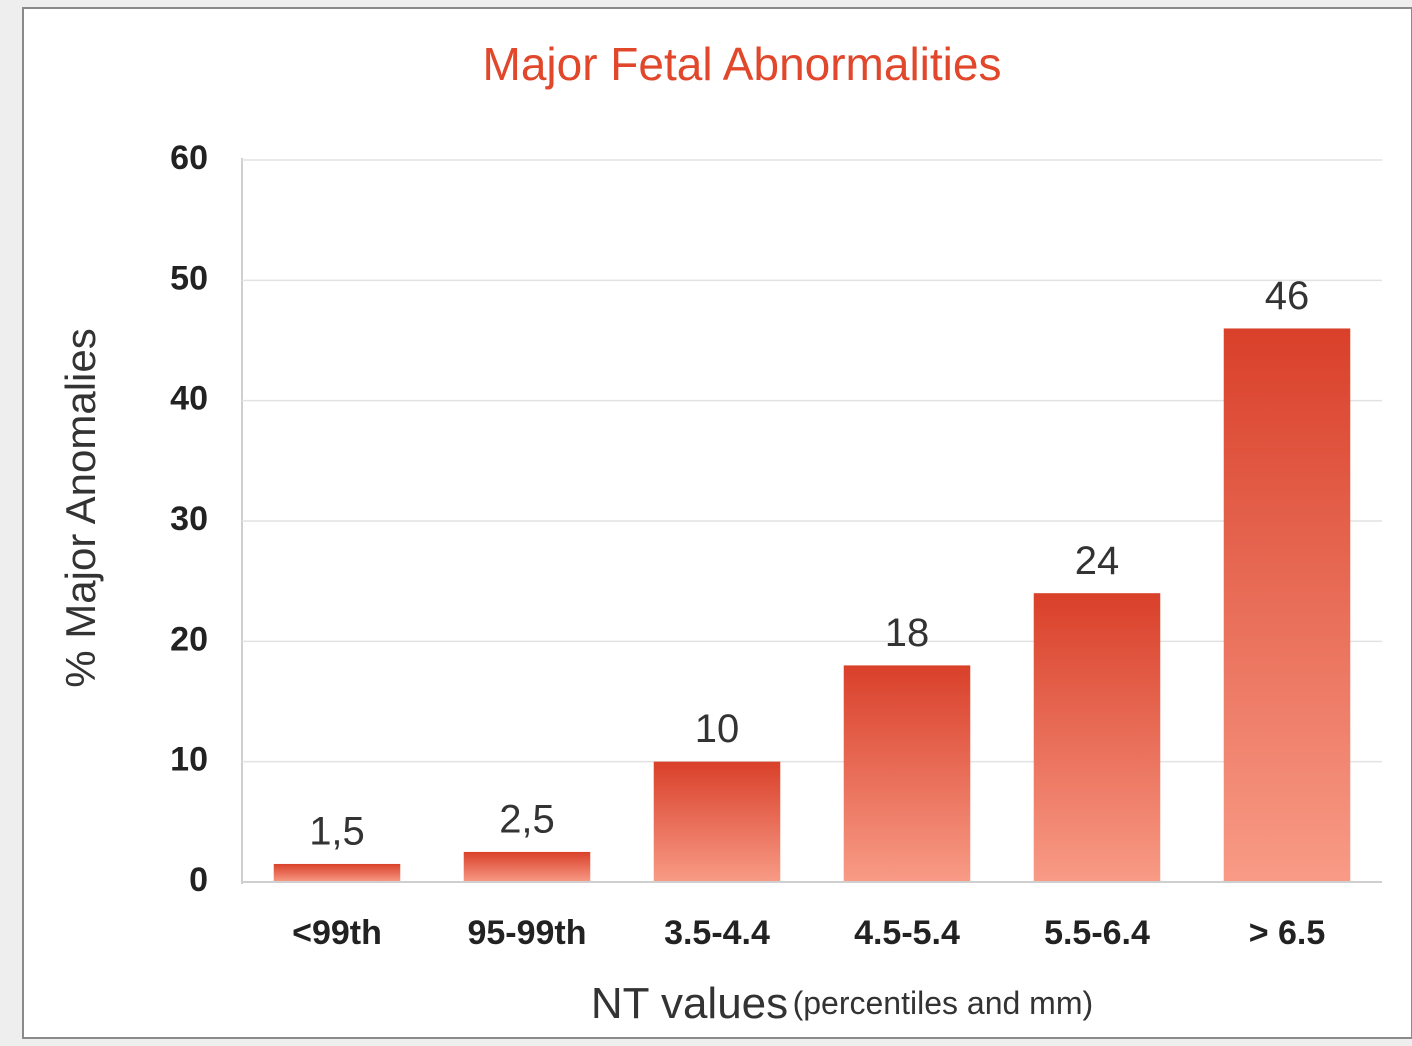  Describe the element at coordinates (689, 1003) in the screenshot. I see `x-axis-title: NT values` at that location.